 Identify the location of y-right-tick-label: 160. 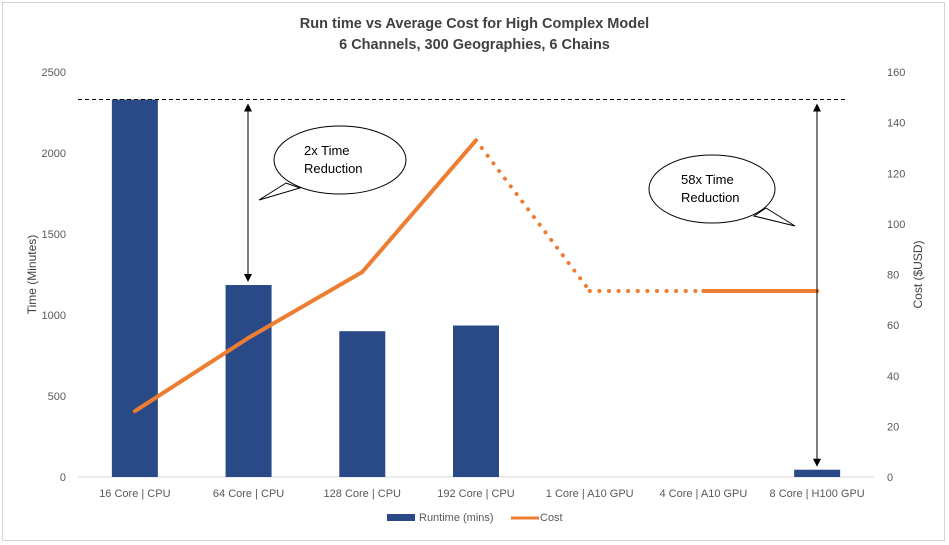
(896, 73).